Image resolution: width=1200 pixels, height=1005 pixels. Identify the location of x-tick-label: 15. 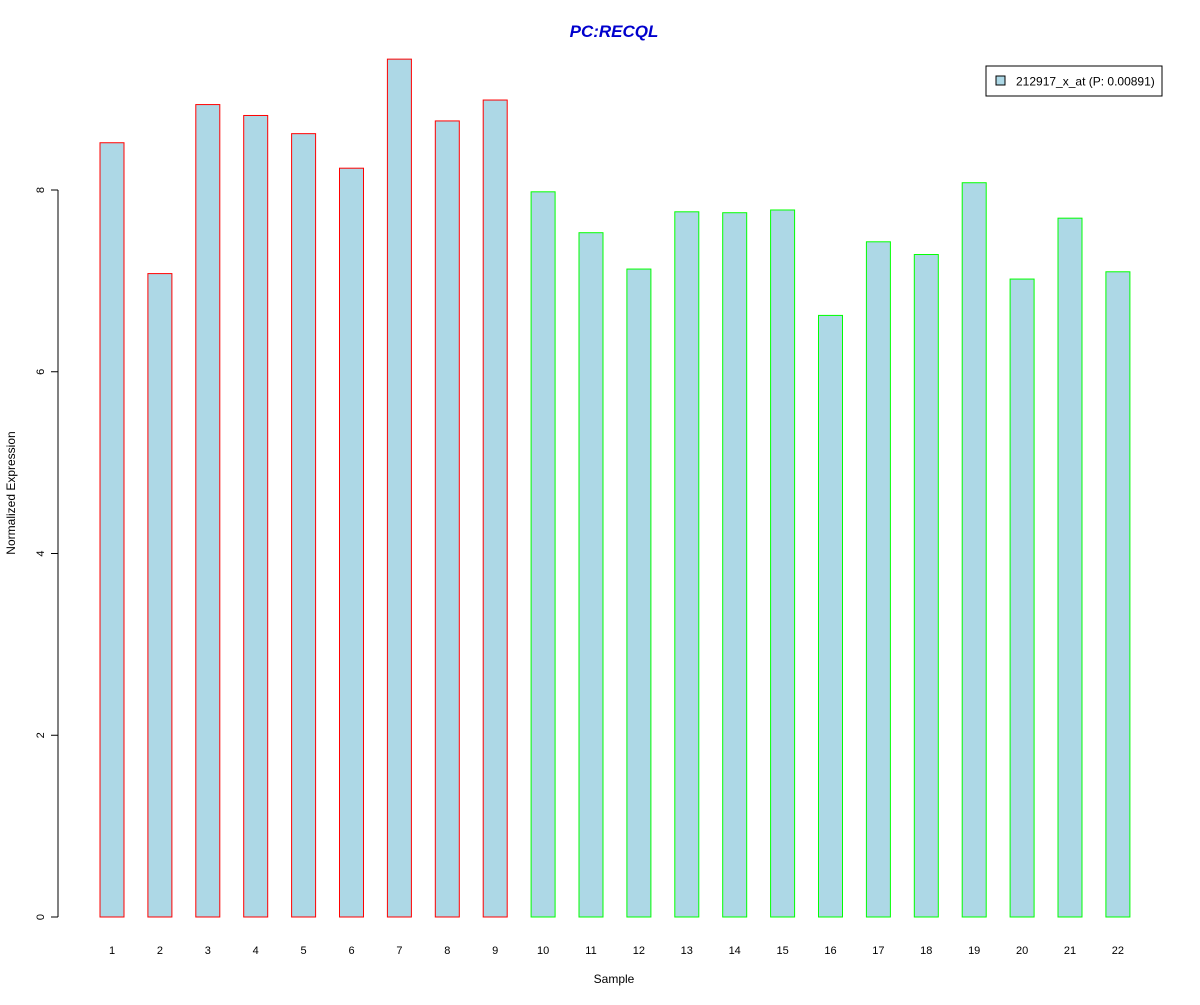
(782, 951).